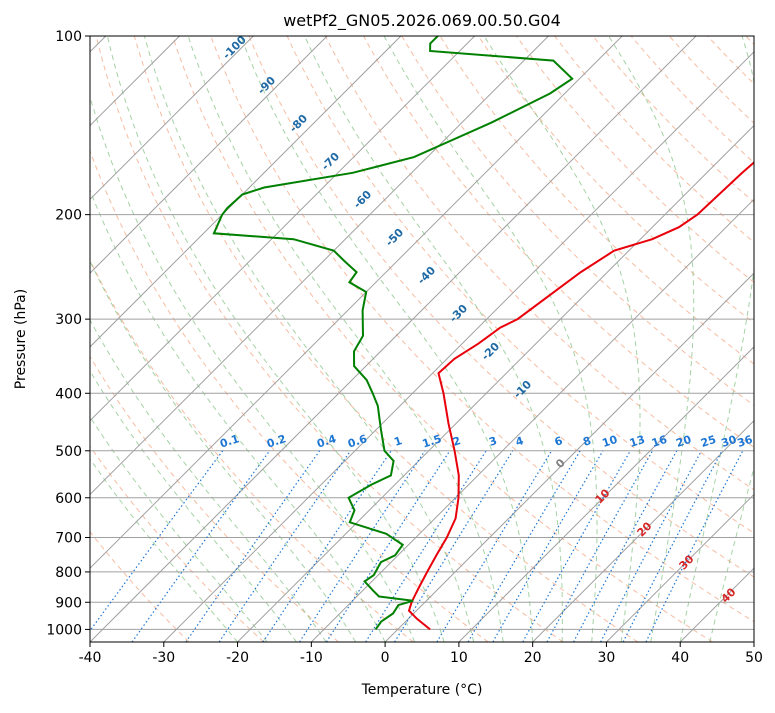  What do you see at coordinates (68, 394) in the screenshot?
I see `y-tick-label: 400` at bounding box center [68, 394].